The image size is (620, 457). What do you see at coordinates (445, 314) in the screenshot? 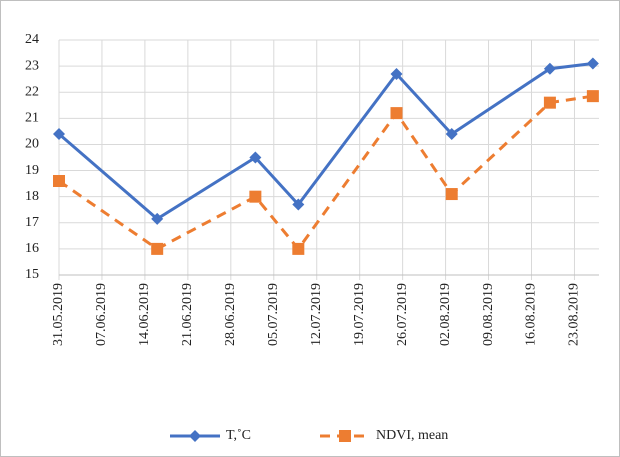
I see `x-tick-label: 02.08.2019` at bounding box center [445, 314].